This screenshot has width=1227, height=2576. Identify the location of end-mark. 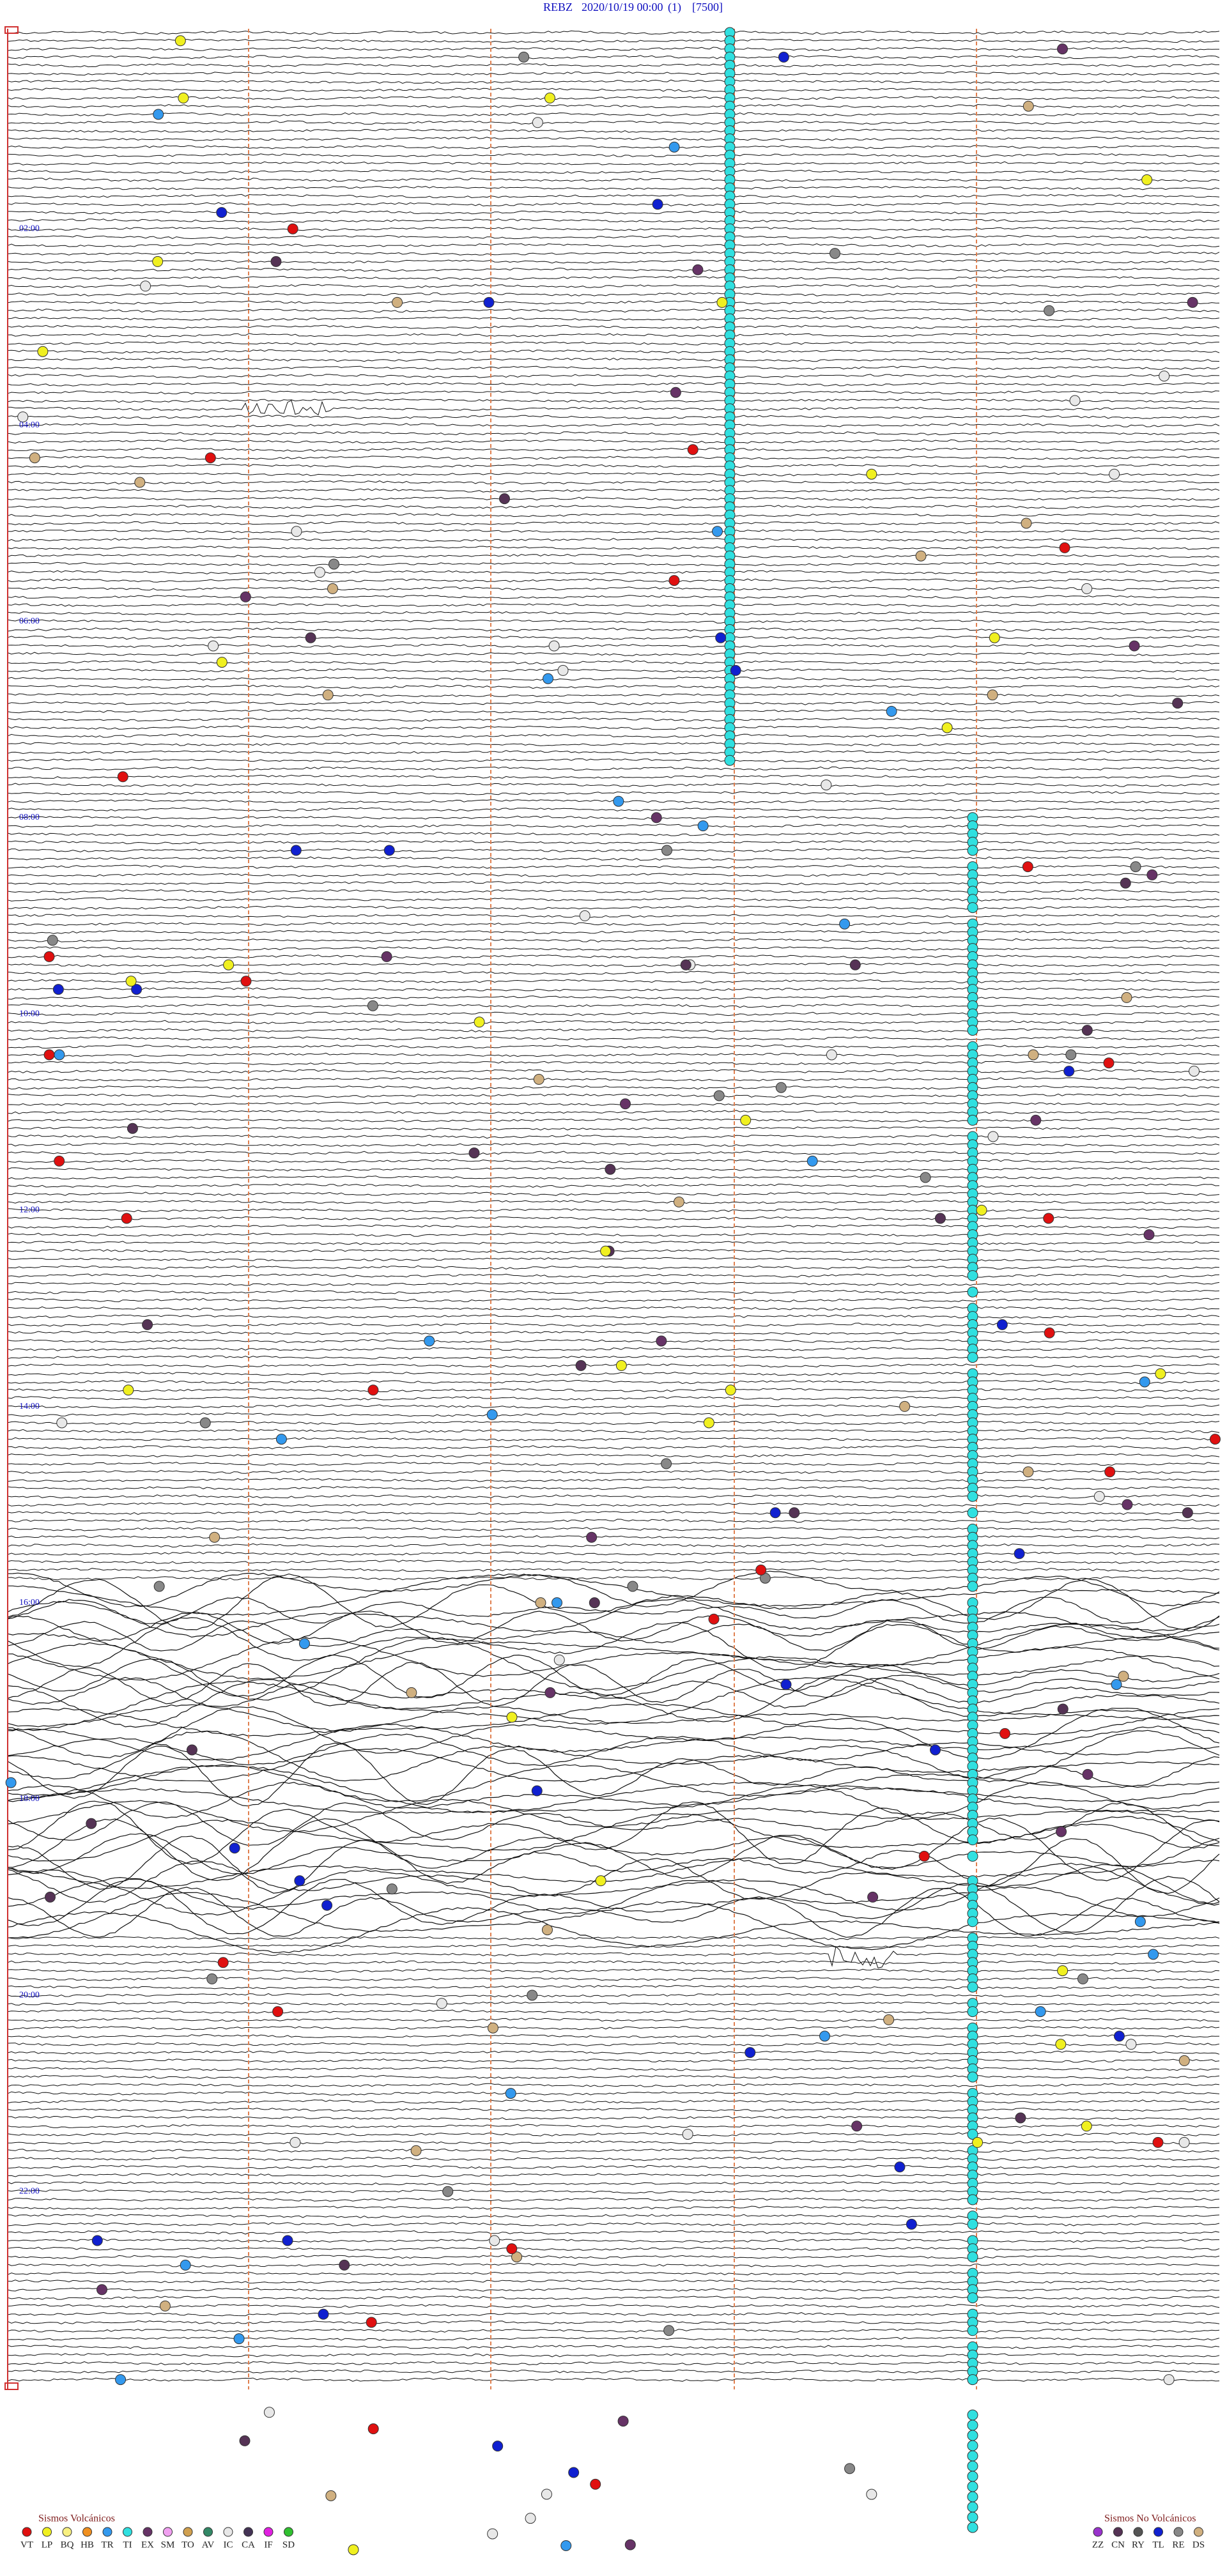
(11, 2386).